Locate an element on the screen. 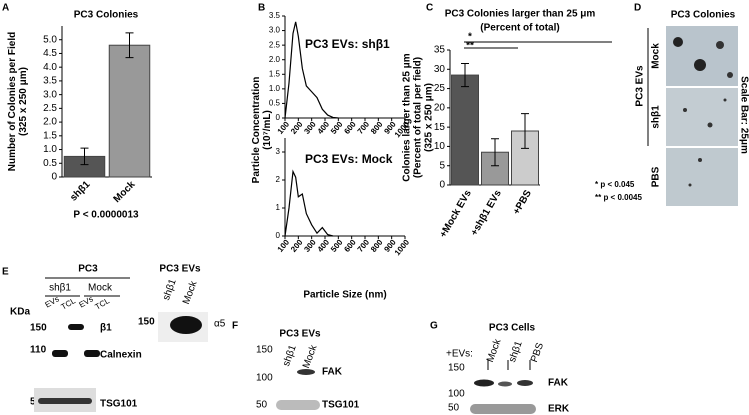  lane-label: shβ1 is located at coordinates (516, 351).